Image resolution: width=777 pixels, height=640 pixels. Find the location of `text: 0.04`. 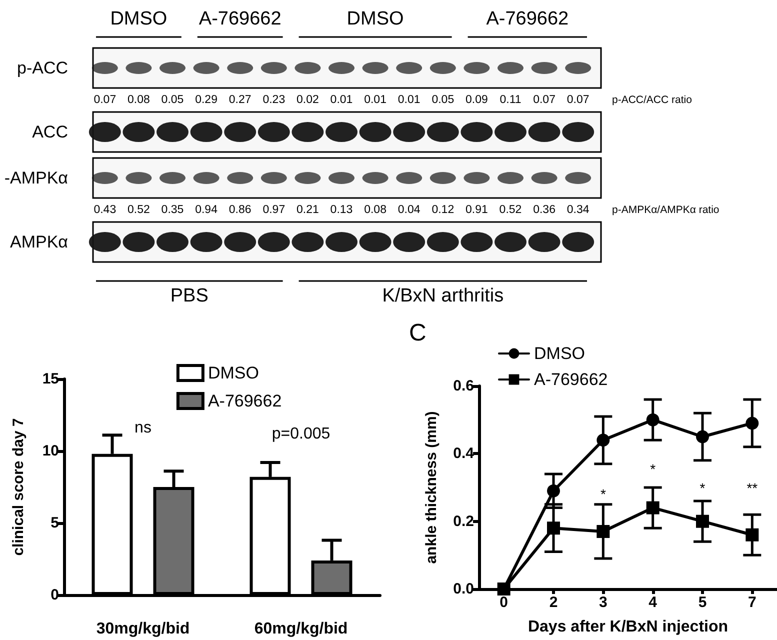

text: 0.04 is located at coordinates (409, 210).